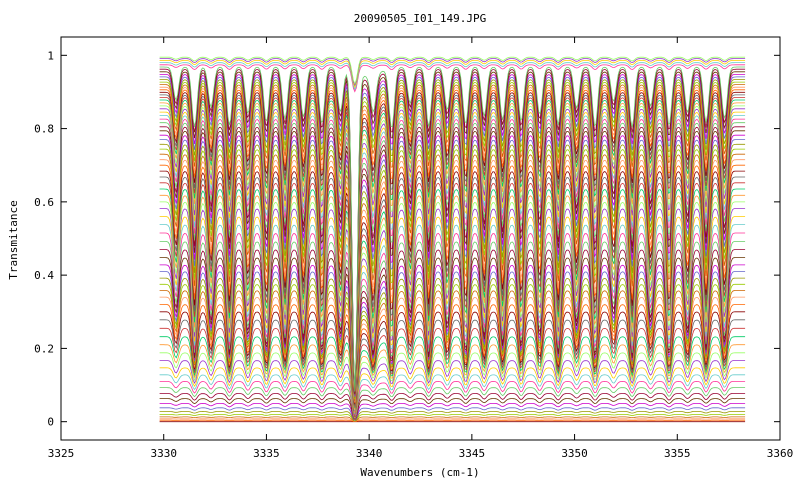 This screenshot has height=480, width=800. What do you see at coordinates (13, 239) in the screenshot?
I see `y-axis-label: Transmitance` at bounding box center [13, 239].